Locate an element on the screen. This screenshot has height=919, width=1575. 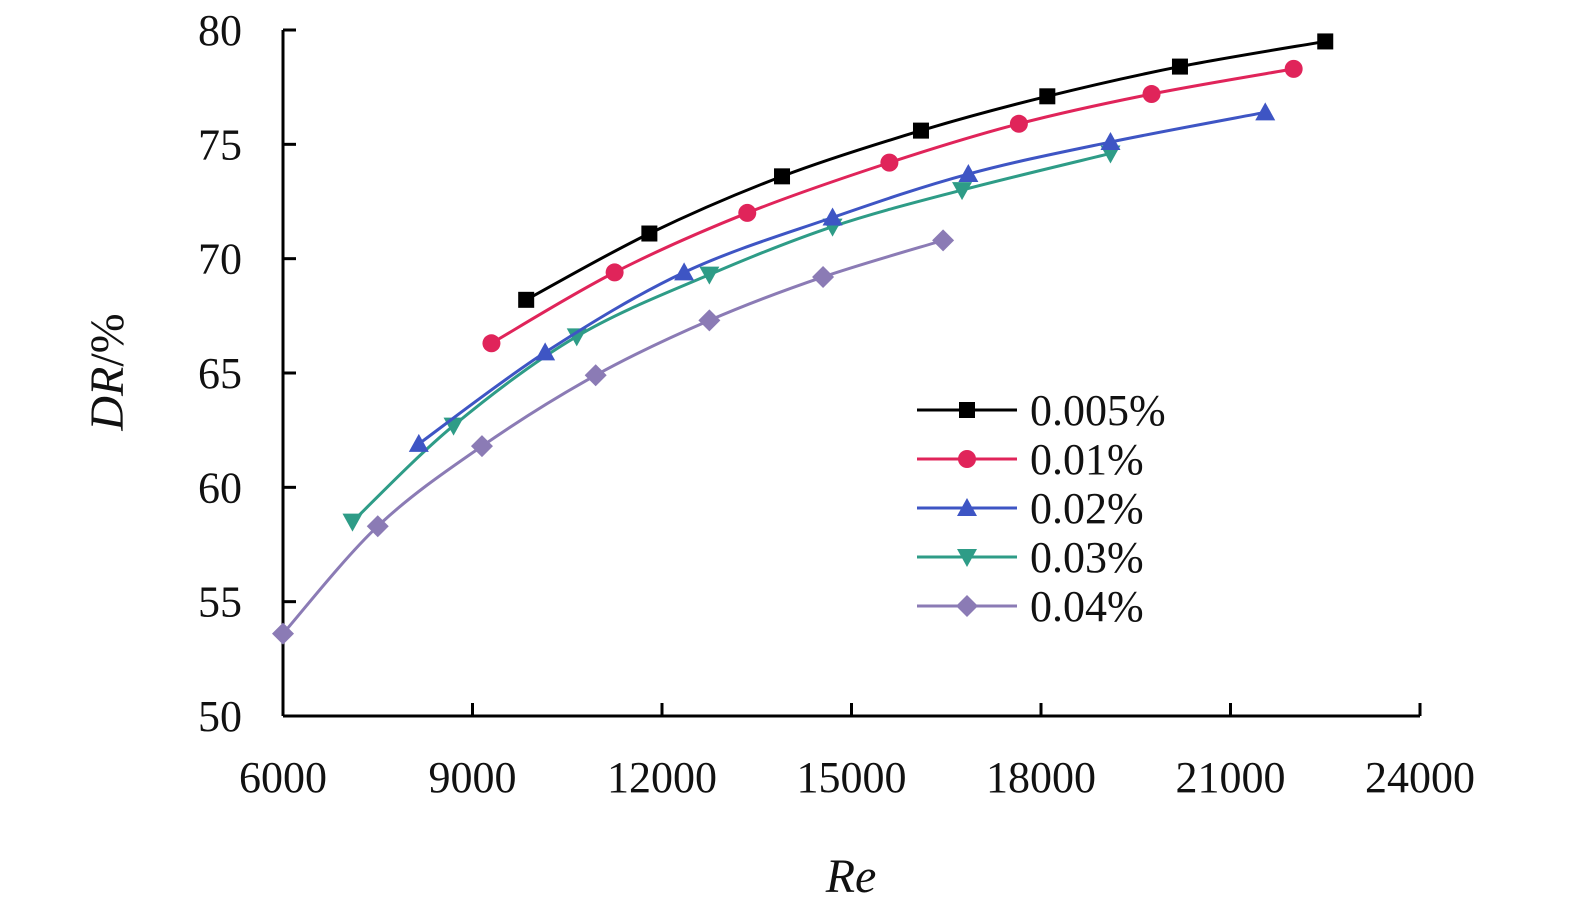
x-tick-label: 21000 is located at coordinates (1231, 777).